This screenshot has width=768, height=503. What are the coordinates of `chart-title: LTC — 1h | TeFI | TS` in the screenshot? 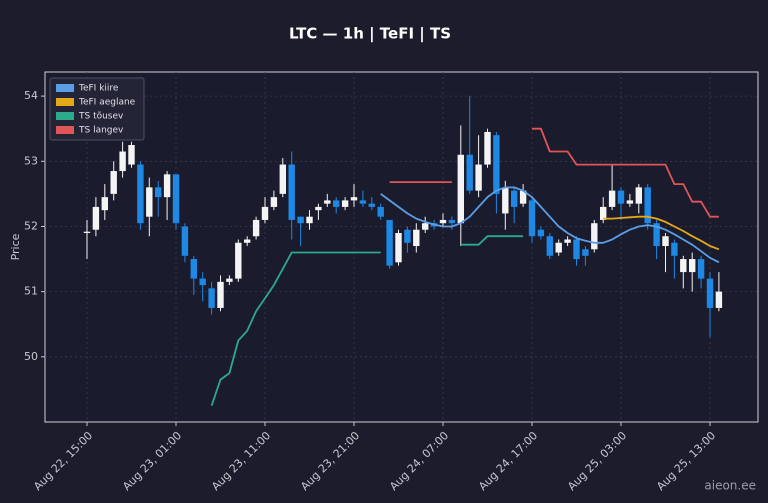 It's located at (370, 34).